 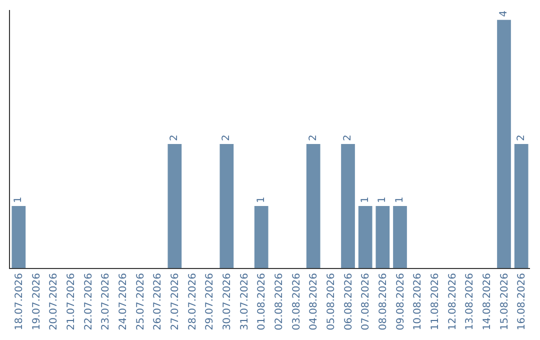 I want to click on data-label: 4, so click(x=504, y=13).